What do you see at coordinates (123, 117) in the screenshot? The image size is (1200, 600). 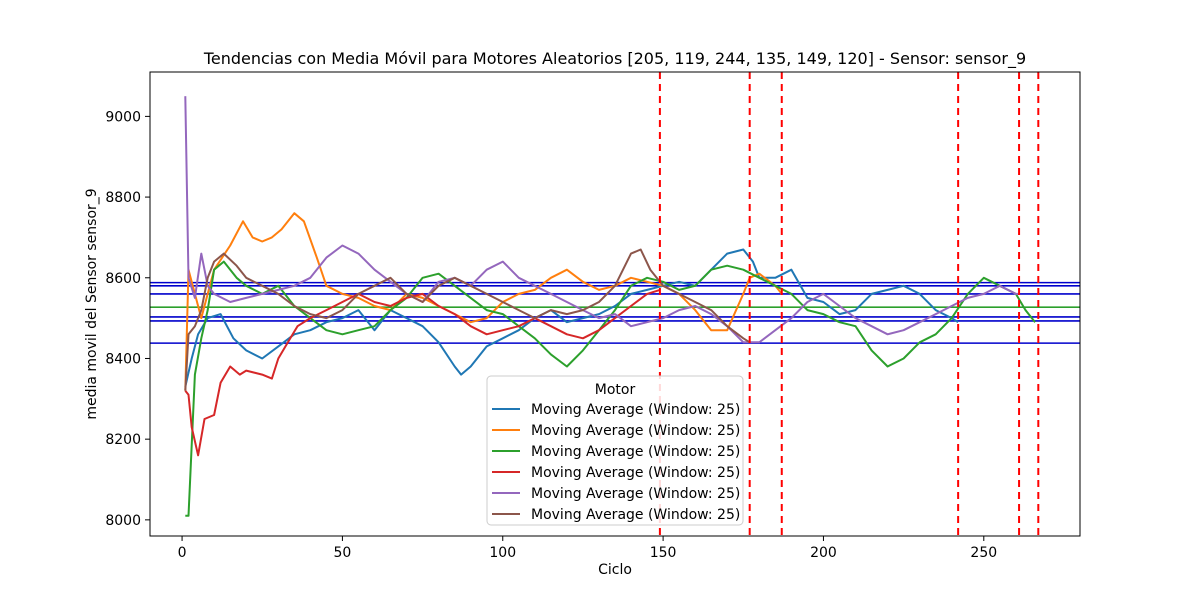 I see `y-tick-label: 9000` at bounding box center [123, 117].